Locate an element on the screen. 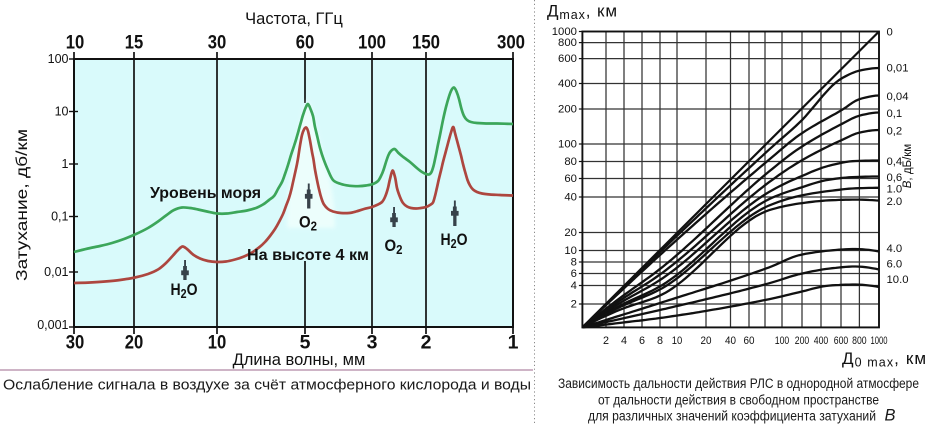 The width and height of the screenshot is (933, 424). svg-text: 1.0 is located at coordinates (895, 190).